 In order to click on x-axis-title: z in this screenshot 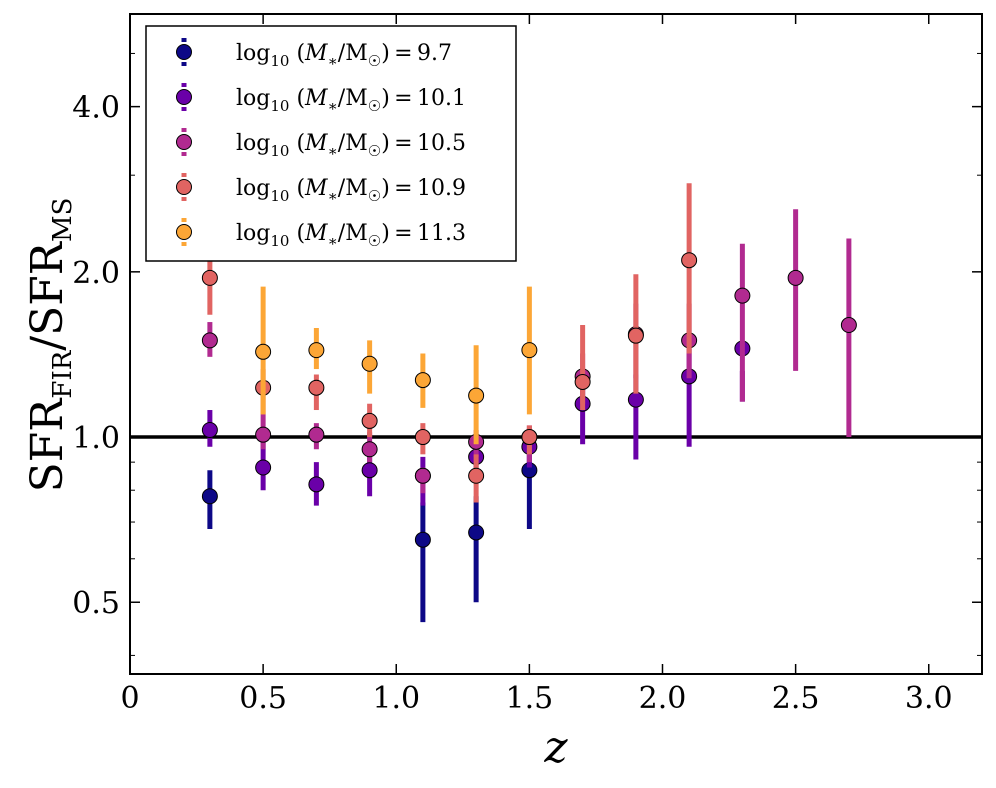, I will do `click(555, 747)`.